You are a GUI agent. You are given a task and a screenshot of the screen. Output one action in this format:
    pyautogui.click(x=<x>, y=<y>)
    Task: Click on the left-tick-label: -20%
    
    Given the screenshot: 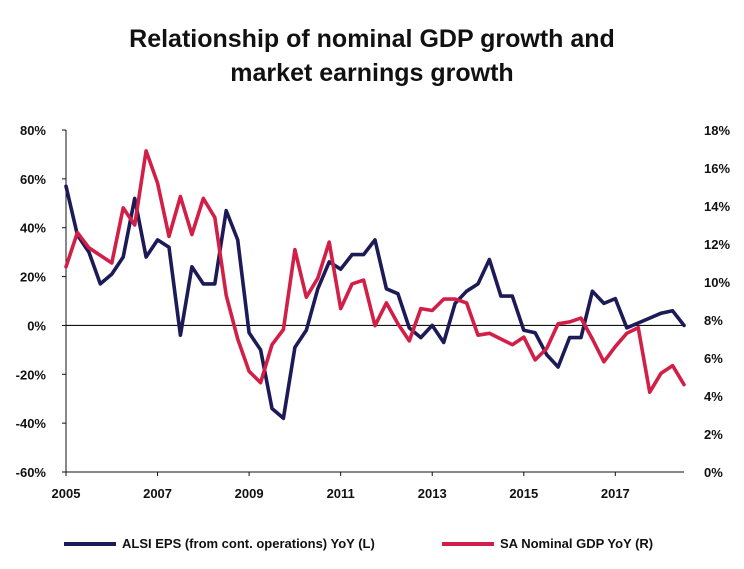 What is the action you would take?
    pyautogui.click(x=31, y=374)
    